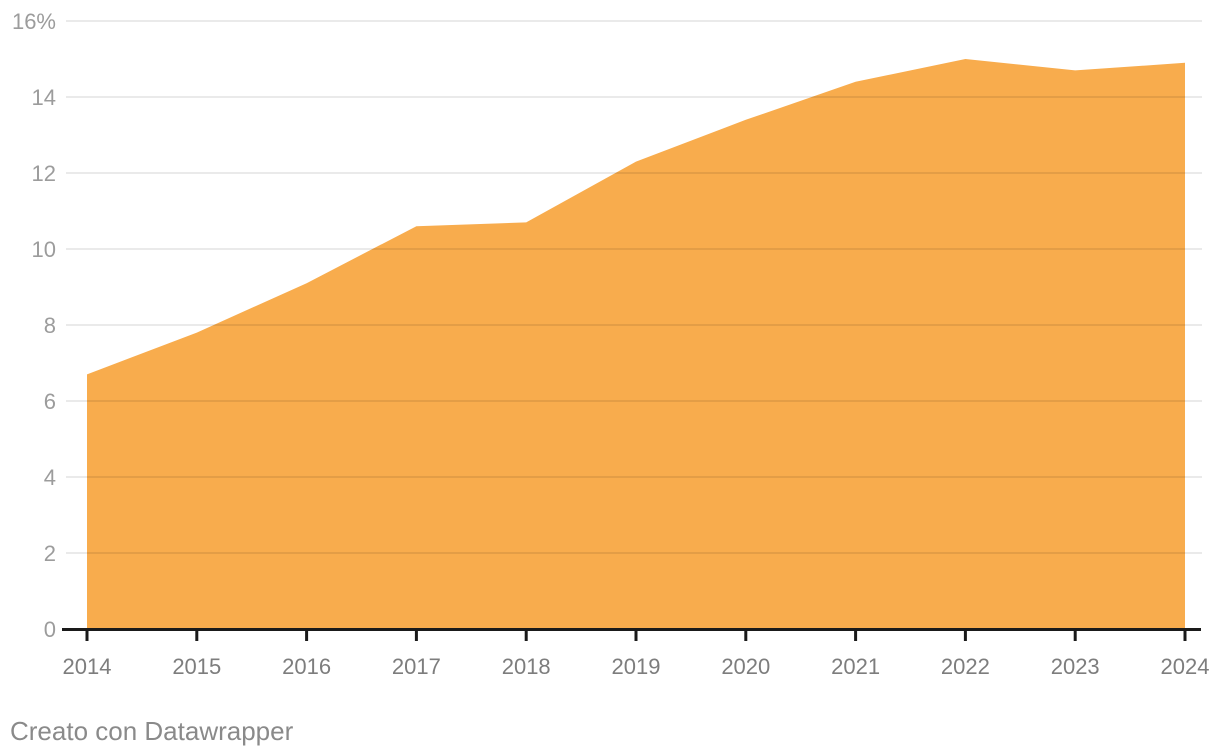 This screenshot has width=1220, height=756. What do you see at coordinates (416, 666) in the screenshot?
I see `x-tick-label: 2017` at bounding box center [416, 666].